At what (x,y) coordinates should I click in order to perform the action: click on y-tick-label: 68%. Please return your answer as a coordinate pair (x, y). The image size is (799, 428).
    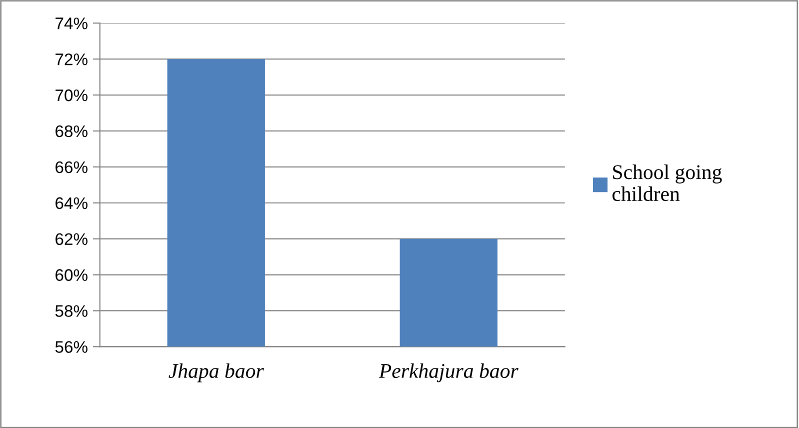
    Looking at the image, I should click on (72, 131).